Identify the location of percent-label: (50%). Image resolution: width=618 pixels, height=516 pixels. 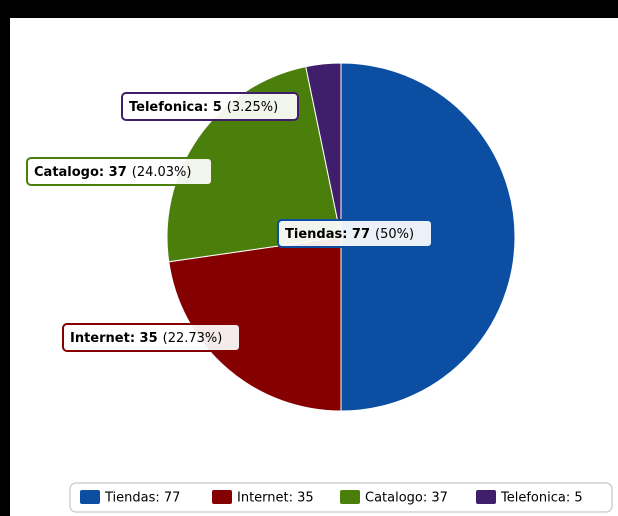
(394, 234).